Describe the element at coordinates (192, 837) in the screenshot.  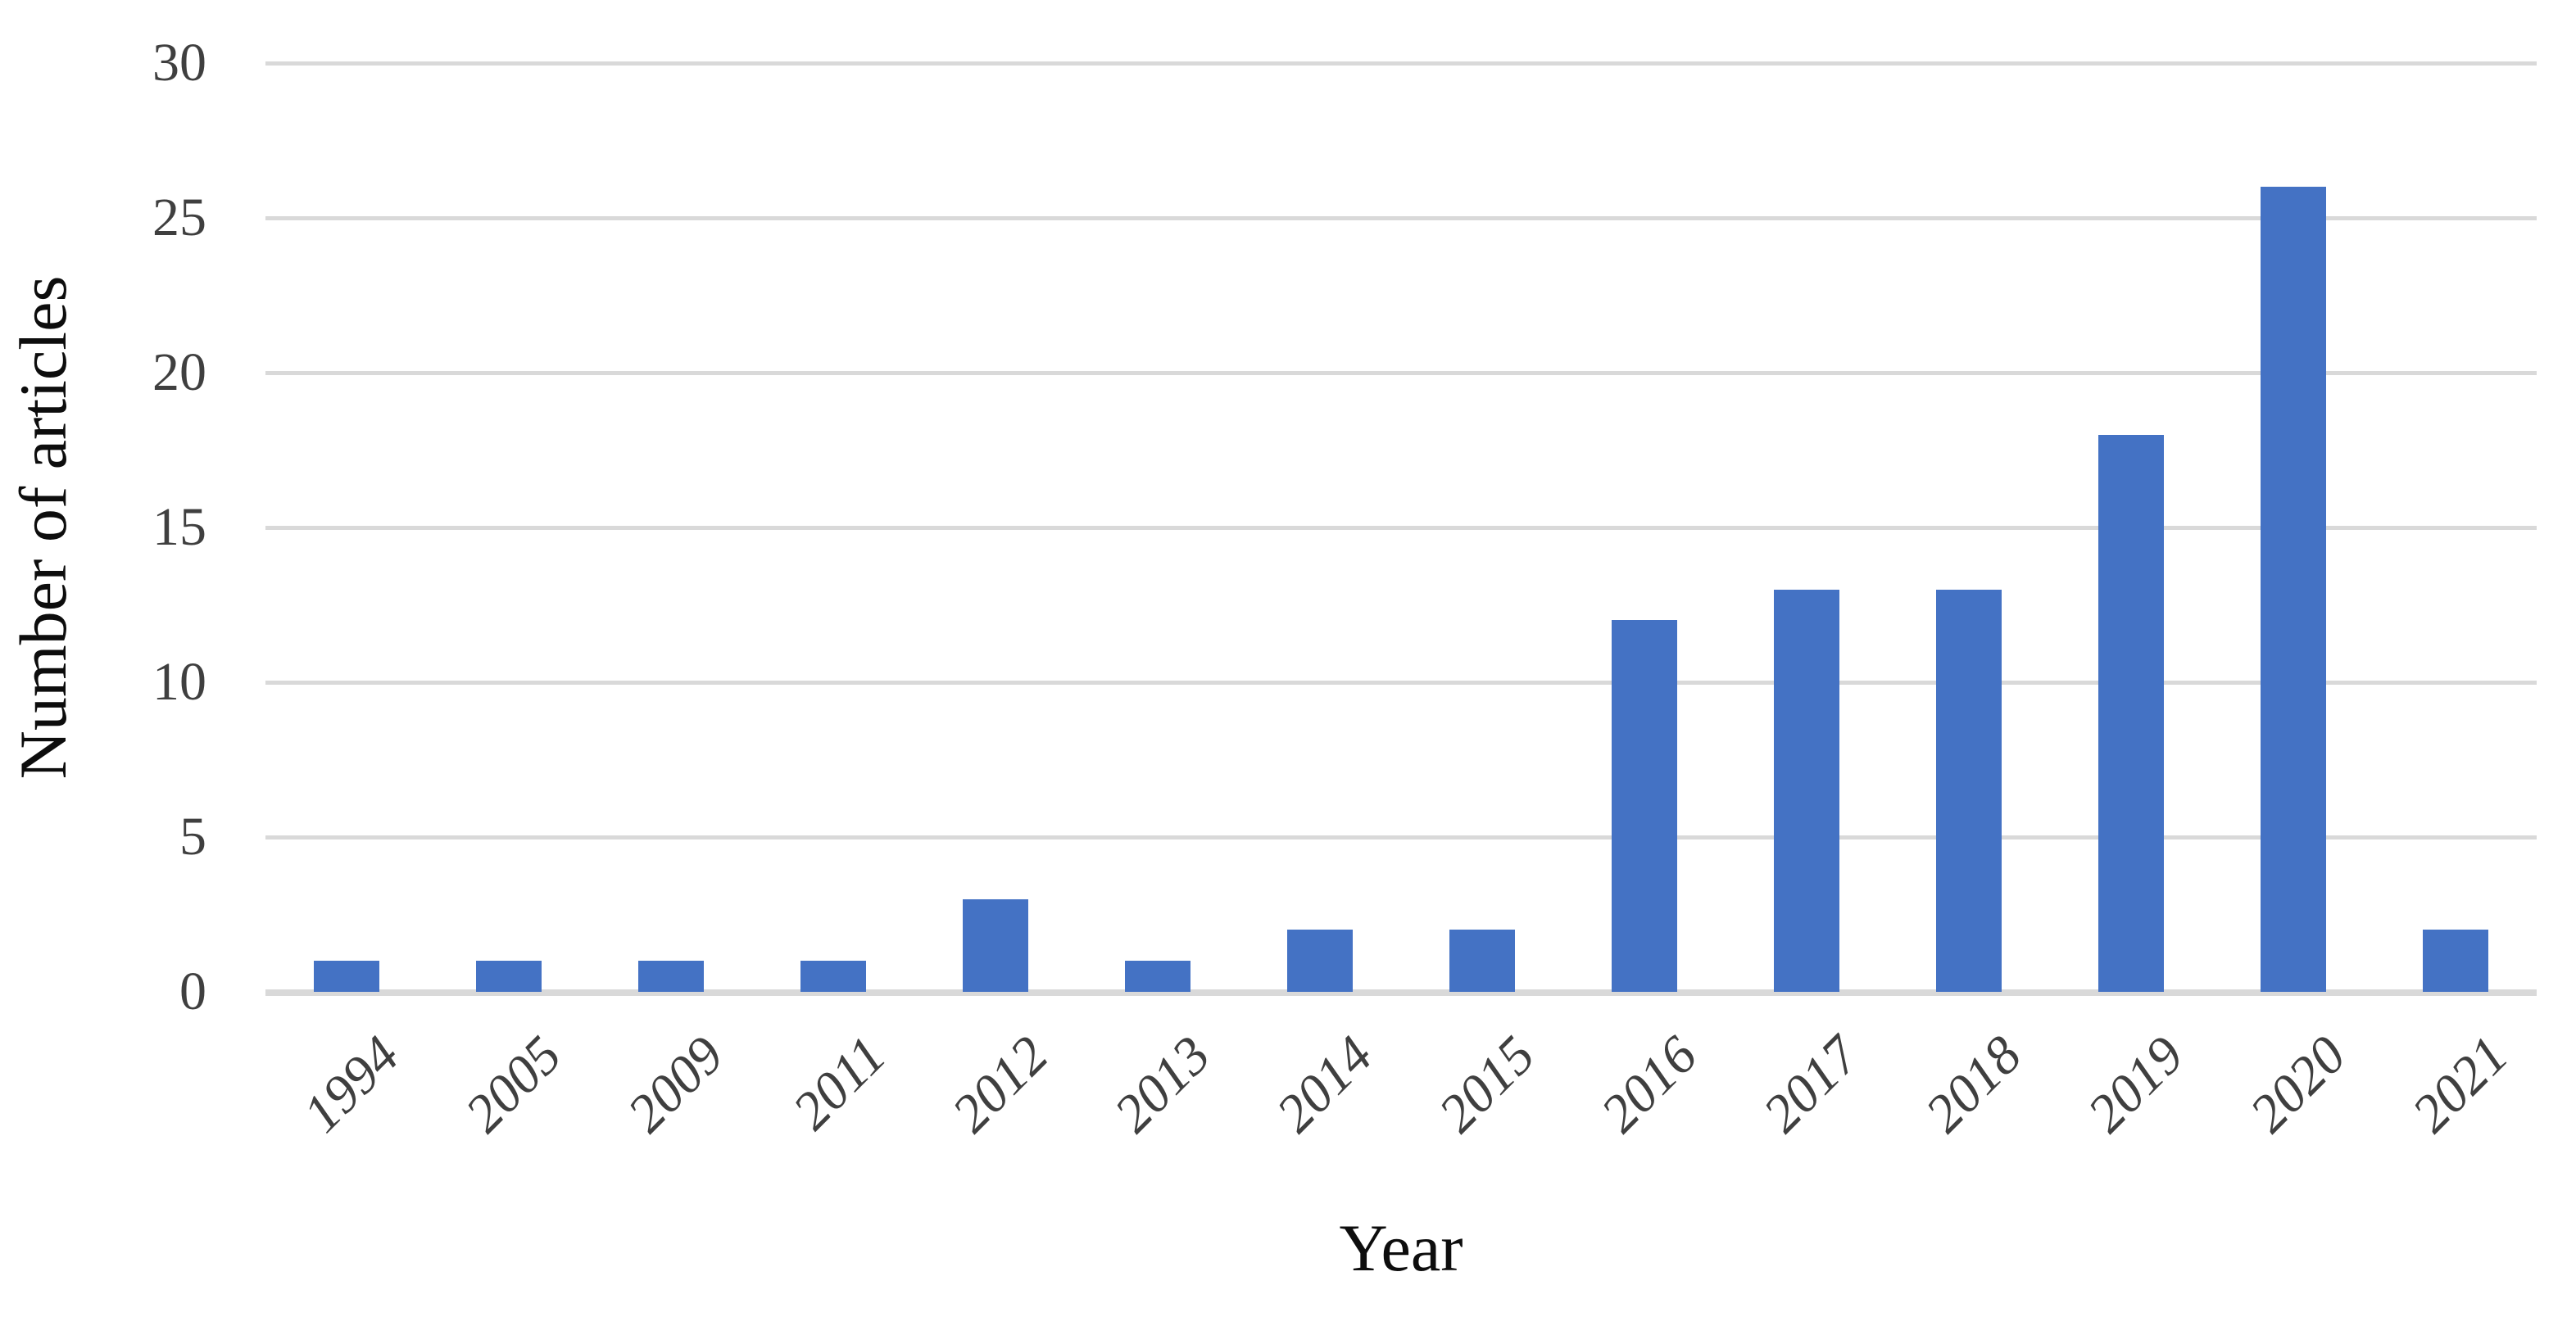
I see `y-tick-label: 5` at that location.